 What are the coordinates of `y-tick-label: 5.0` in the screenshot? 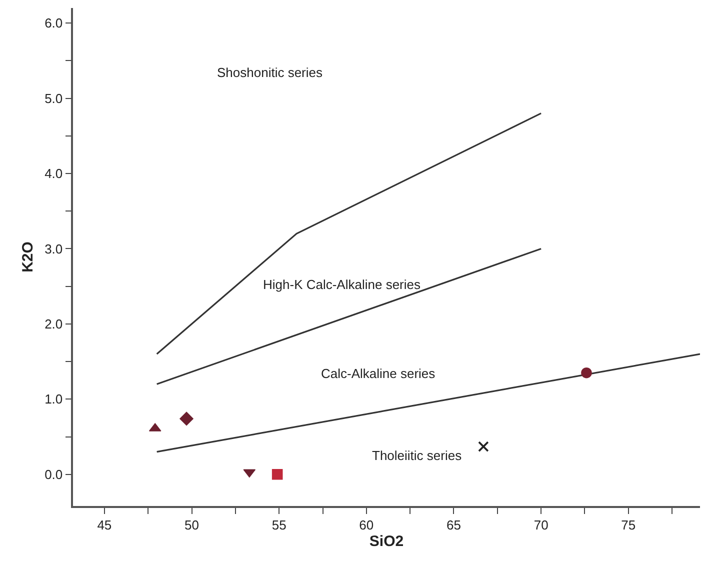 It's located at (53, 98).